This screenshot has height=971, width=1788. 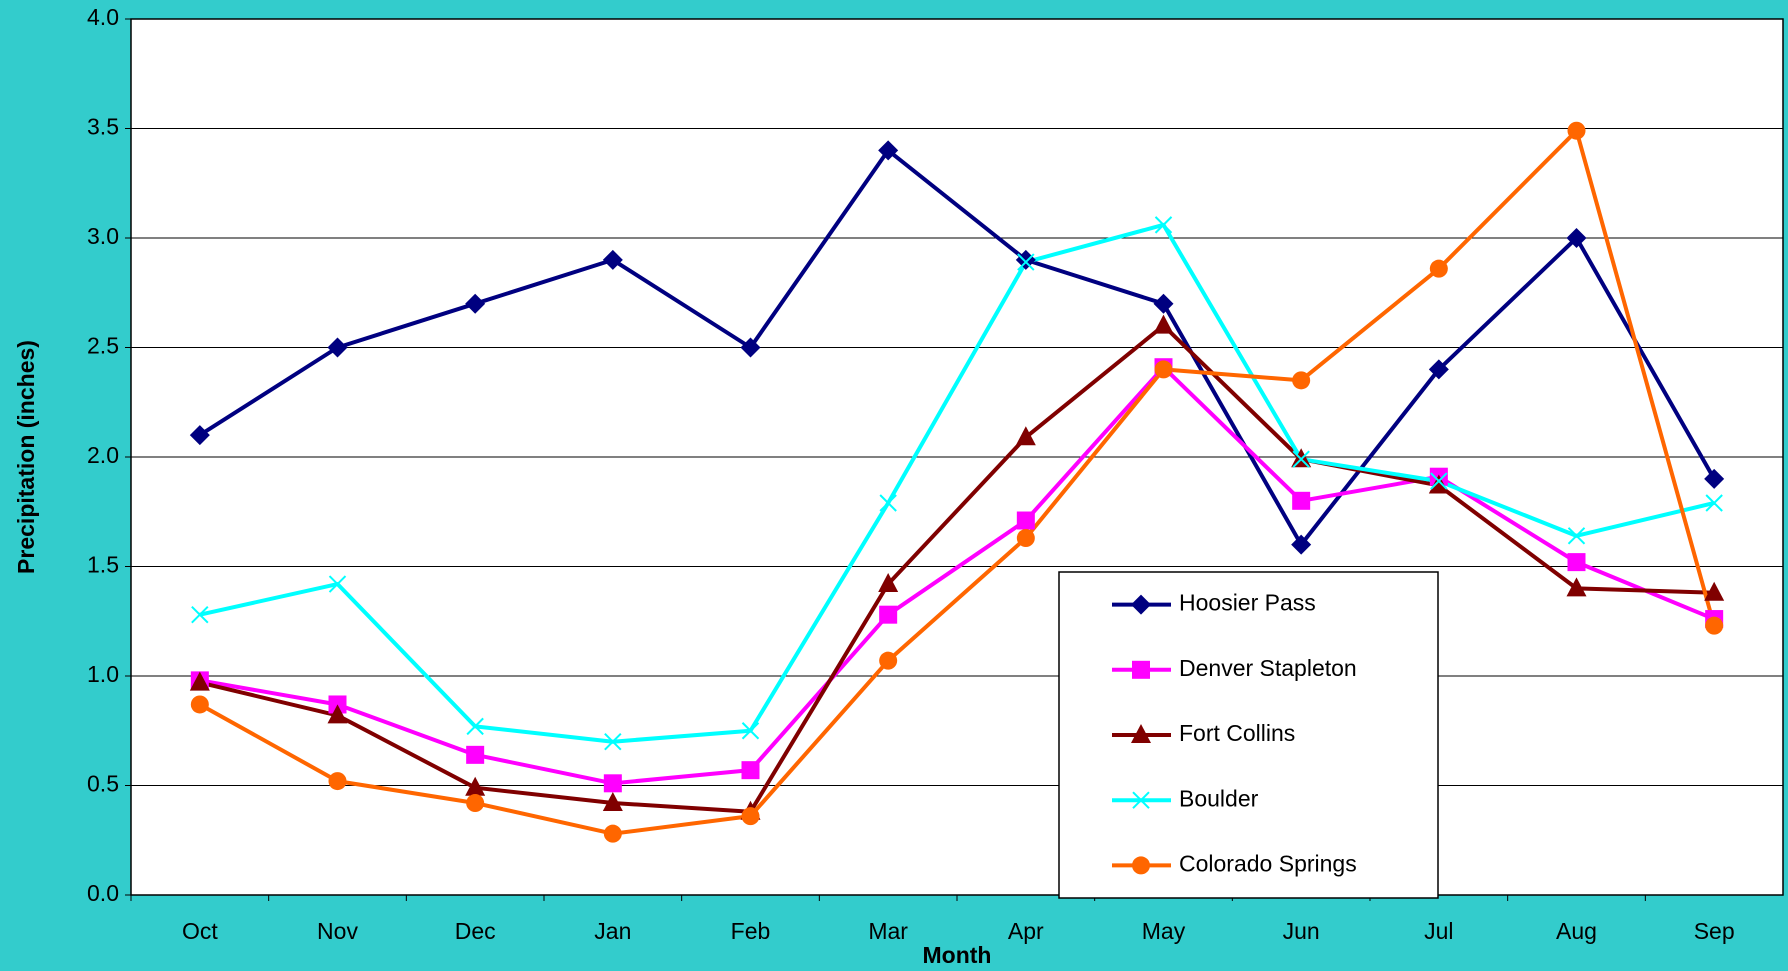 I want to click on x-tick-label: Jul, so click(x=1438, y=931).